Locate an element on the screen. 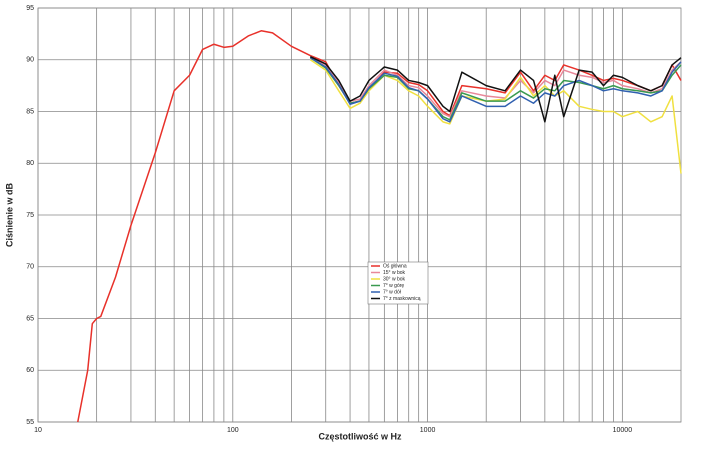 Image resolution: width=708 pixels, height=451 pixels. y-tick-label: 70 is located at coordinates (30, 267).